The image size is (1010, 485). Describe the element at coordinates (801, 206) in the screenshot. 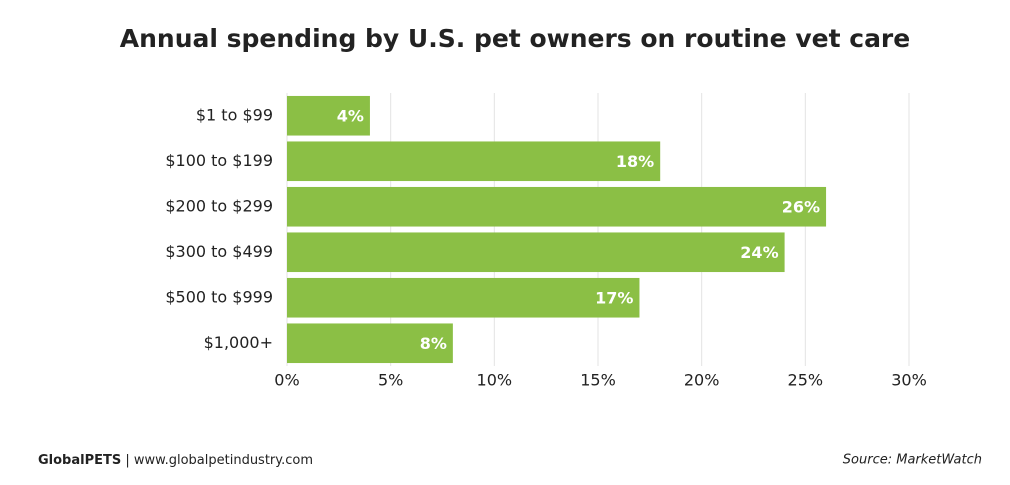

I see `value-label: 26%` at that location.